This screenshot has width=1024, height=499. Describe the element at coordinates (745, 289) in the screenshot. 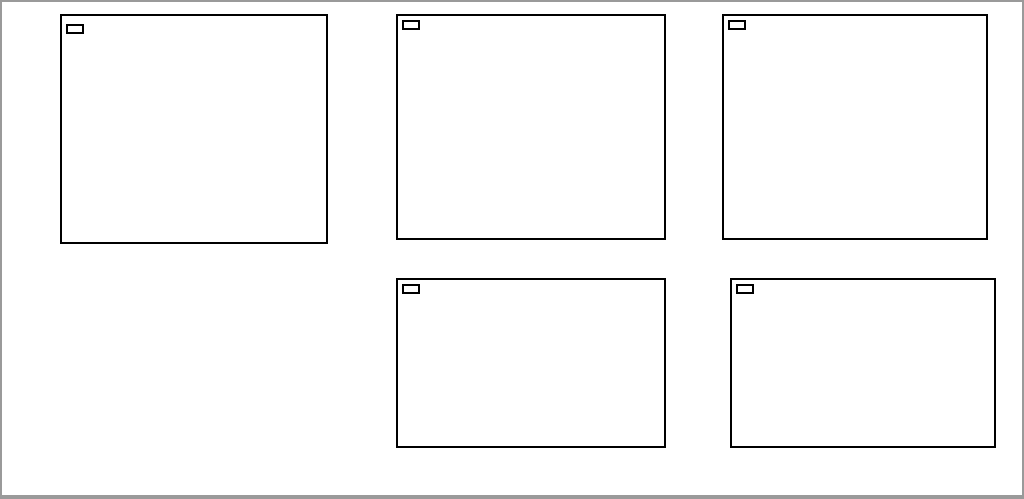

I see `panel-e-tag` at that location.